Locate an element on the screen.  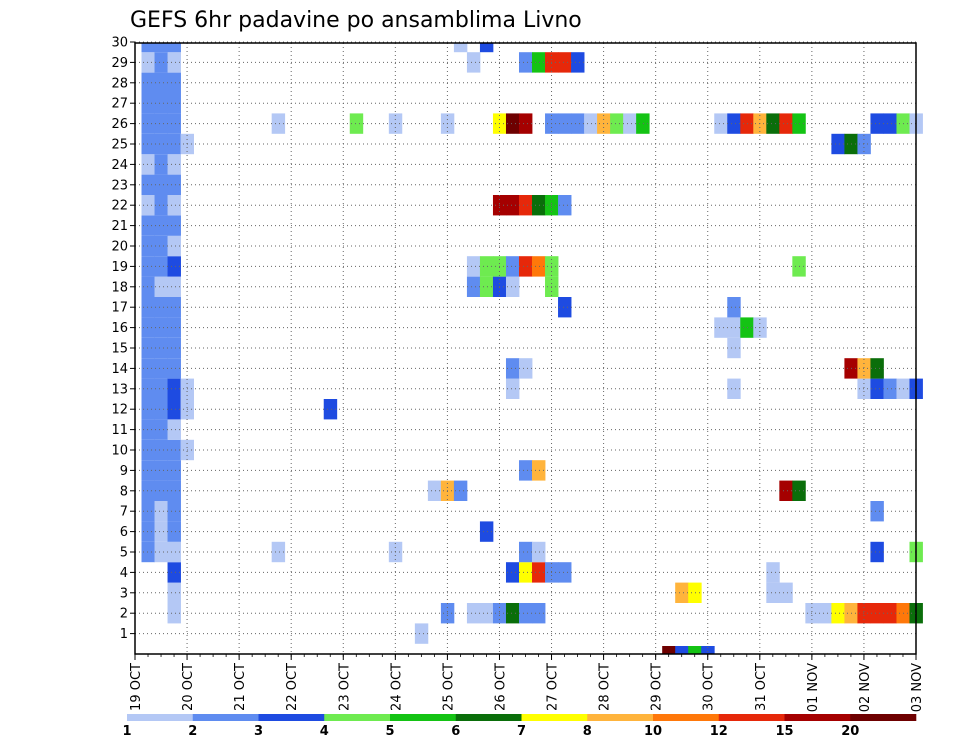
y-tick-label: 4 is located at coordinates (124, 573).